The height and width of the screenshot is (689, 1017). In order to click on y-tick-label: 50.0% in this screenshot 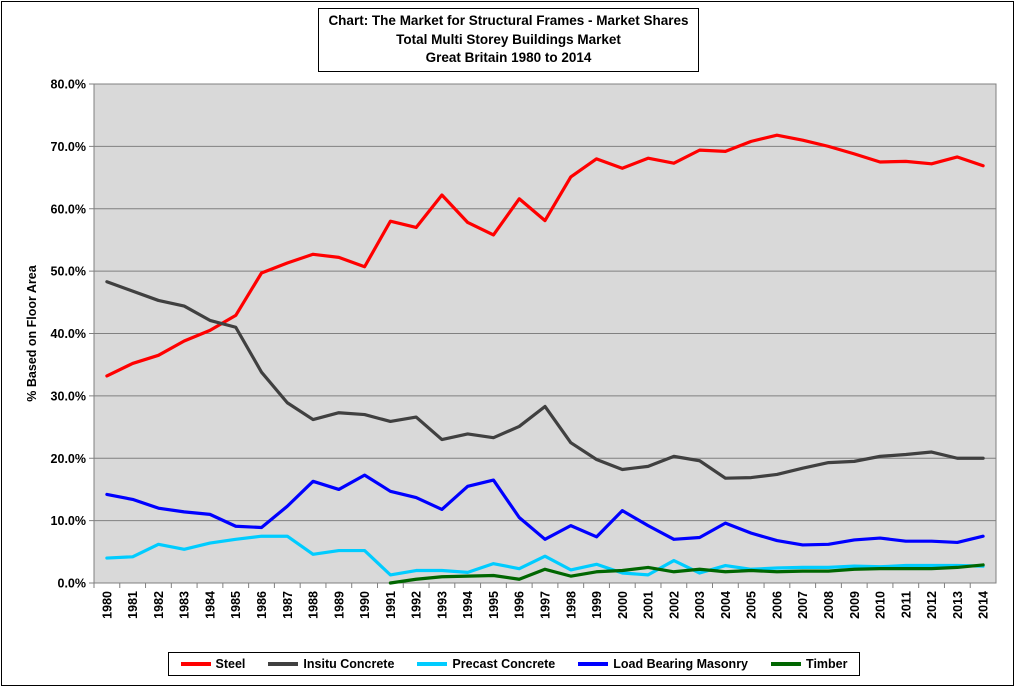, I will do `click(68, 272)`.